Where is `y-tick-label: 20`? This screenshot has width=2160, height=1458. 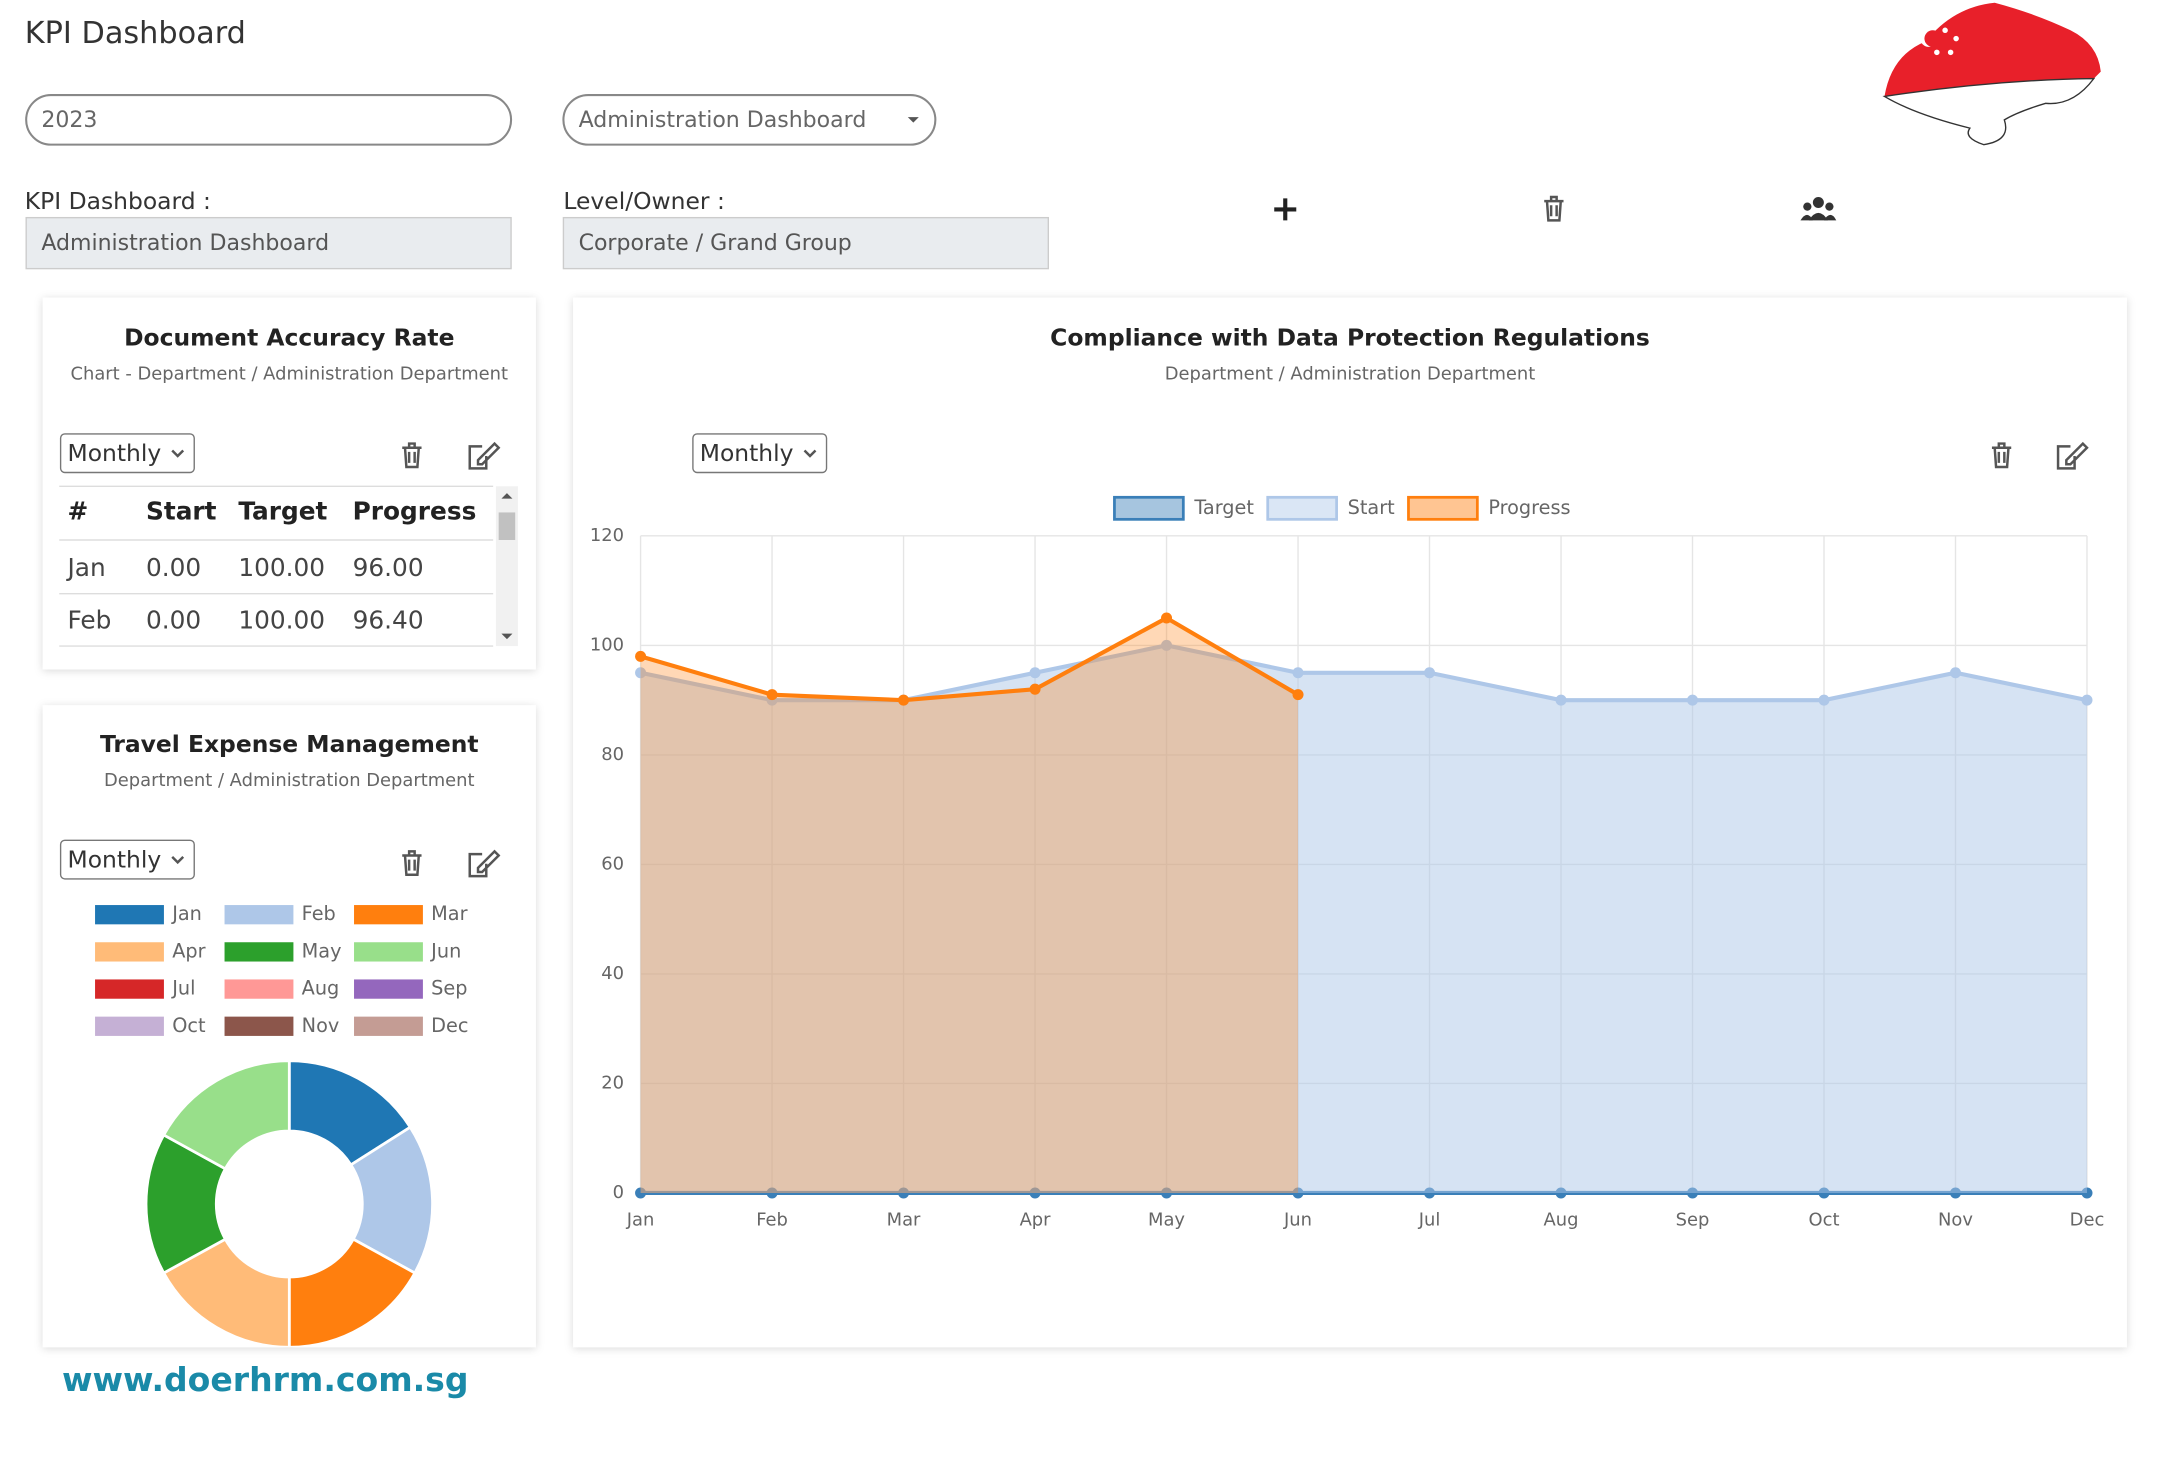
y-tick-label: 20 is located at coordinates (612, 1082).